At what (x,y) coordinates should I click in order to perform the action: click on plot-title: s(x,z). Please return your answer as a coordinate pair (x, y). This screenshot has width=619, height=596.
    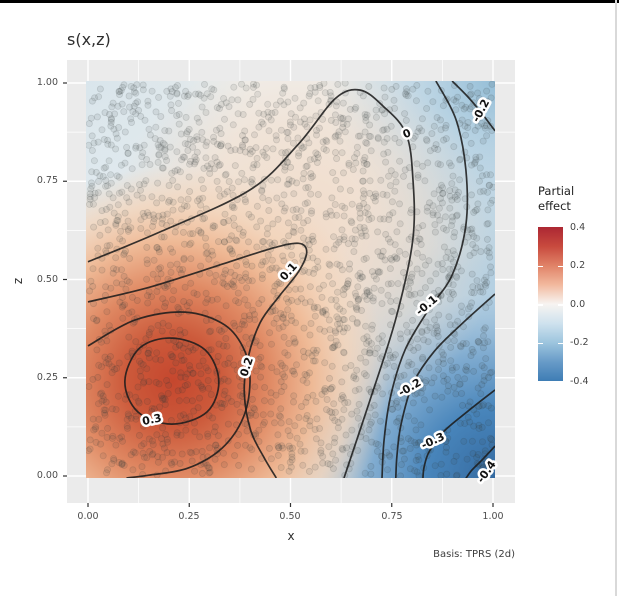
    Looking at the image, I should click on (89, 39).